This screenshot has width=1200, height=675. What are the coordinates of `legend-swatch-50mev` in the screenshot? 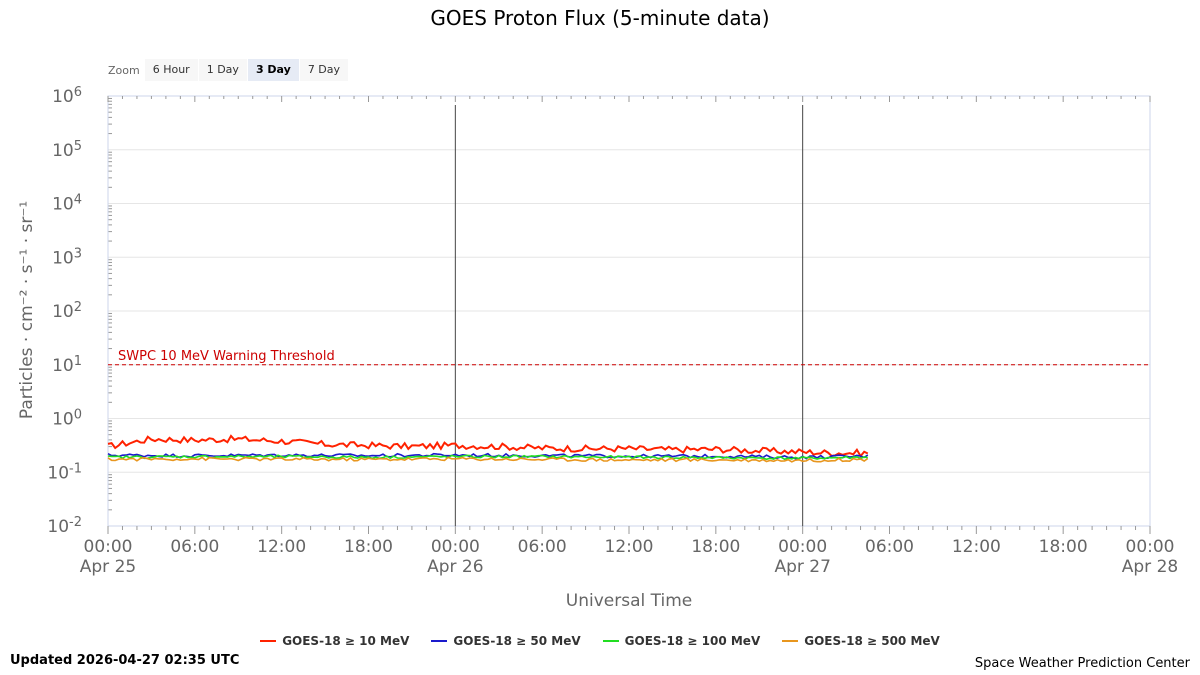 It's located at (439, 641).